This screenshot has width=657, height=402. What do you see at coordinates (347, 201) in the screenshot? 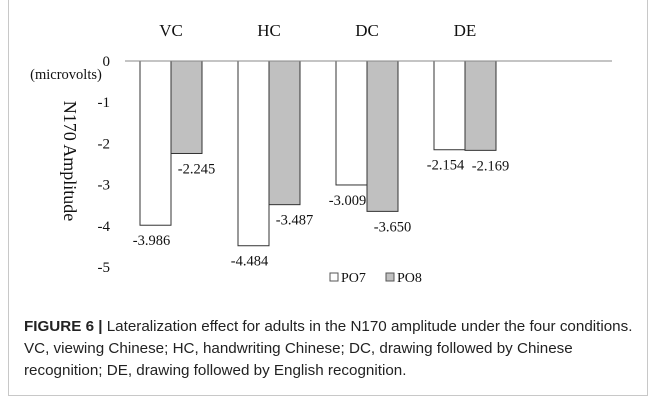
I see `value-label: -3.009` at bounding box center [347, 201].